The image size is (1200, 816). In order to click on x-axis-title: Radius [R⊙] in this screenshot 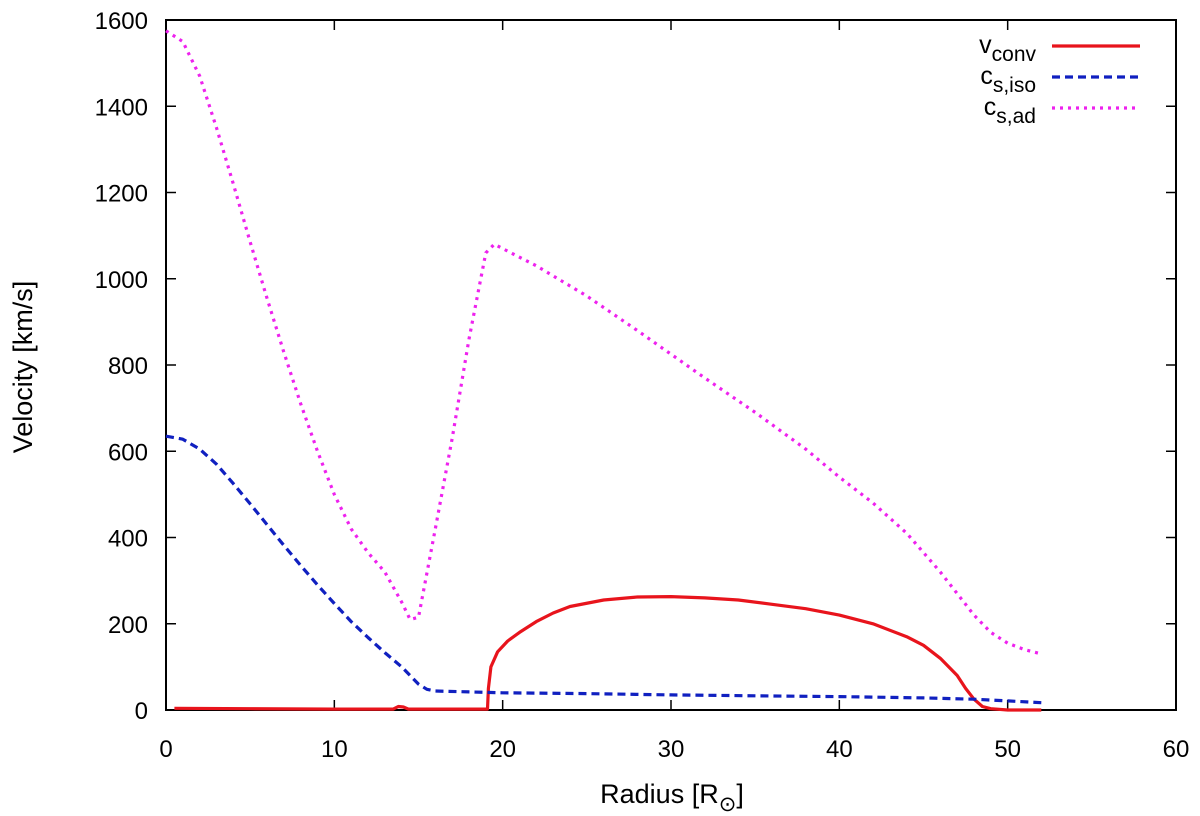, I will do `click(672, 797)`.